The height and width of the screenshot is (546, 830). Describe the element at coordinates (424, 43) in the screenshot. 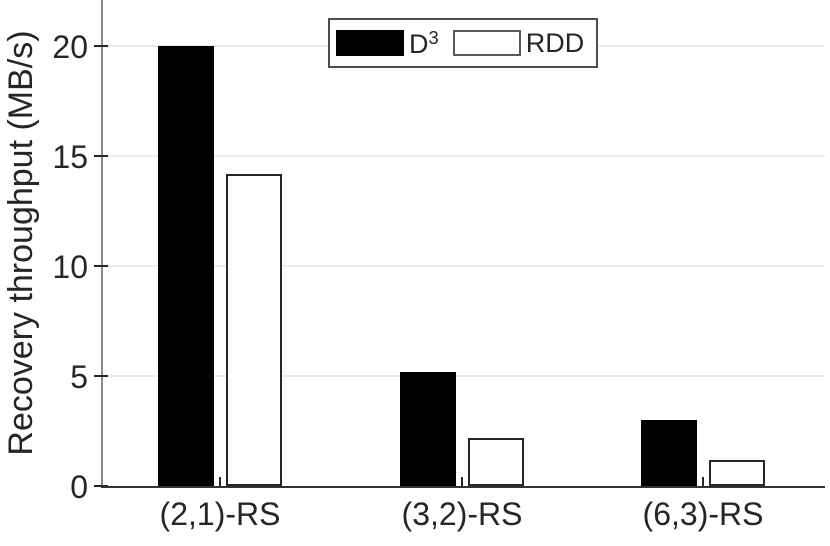

I see `legend-label-D3: D3` at that location.